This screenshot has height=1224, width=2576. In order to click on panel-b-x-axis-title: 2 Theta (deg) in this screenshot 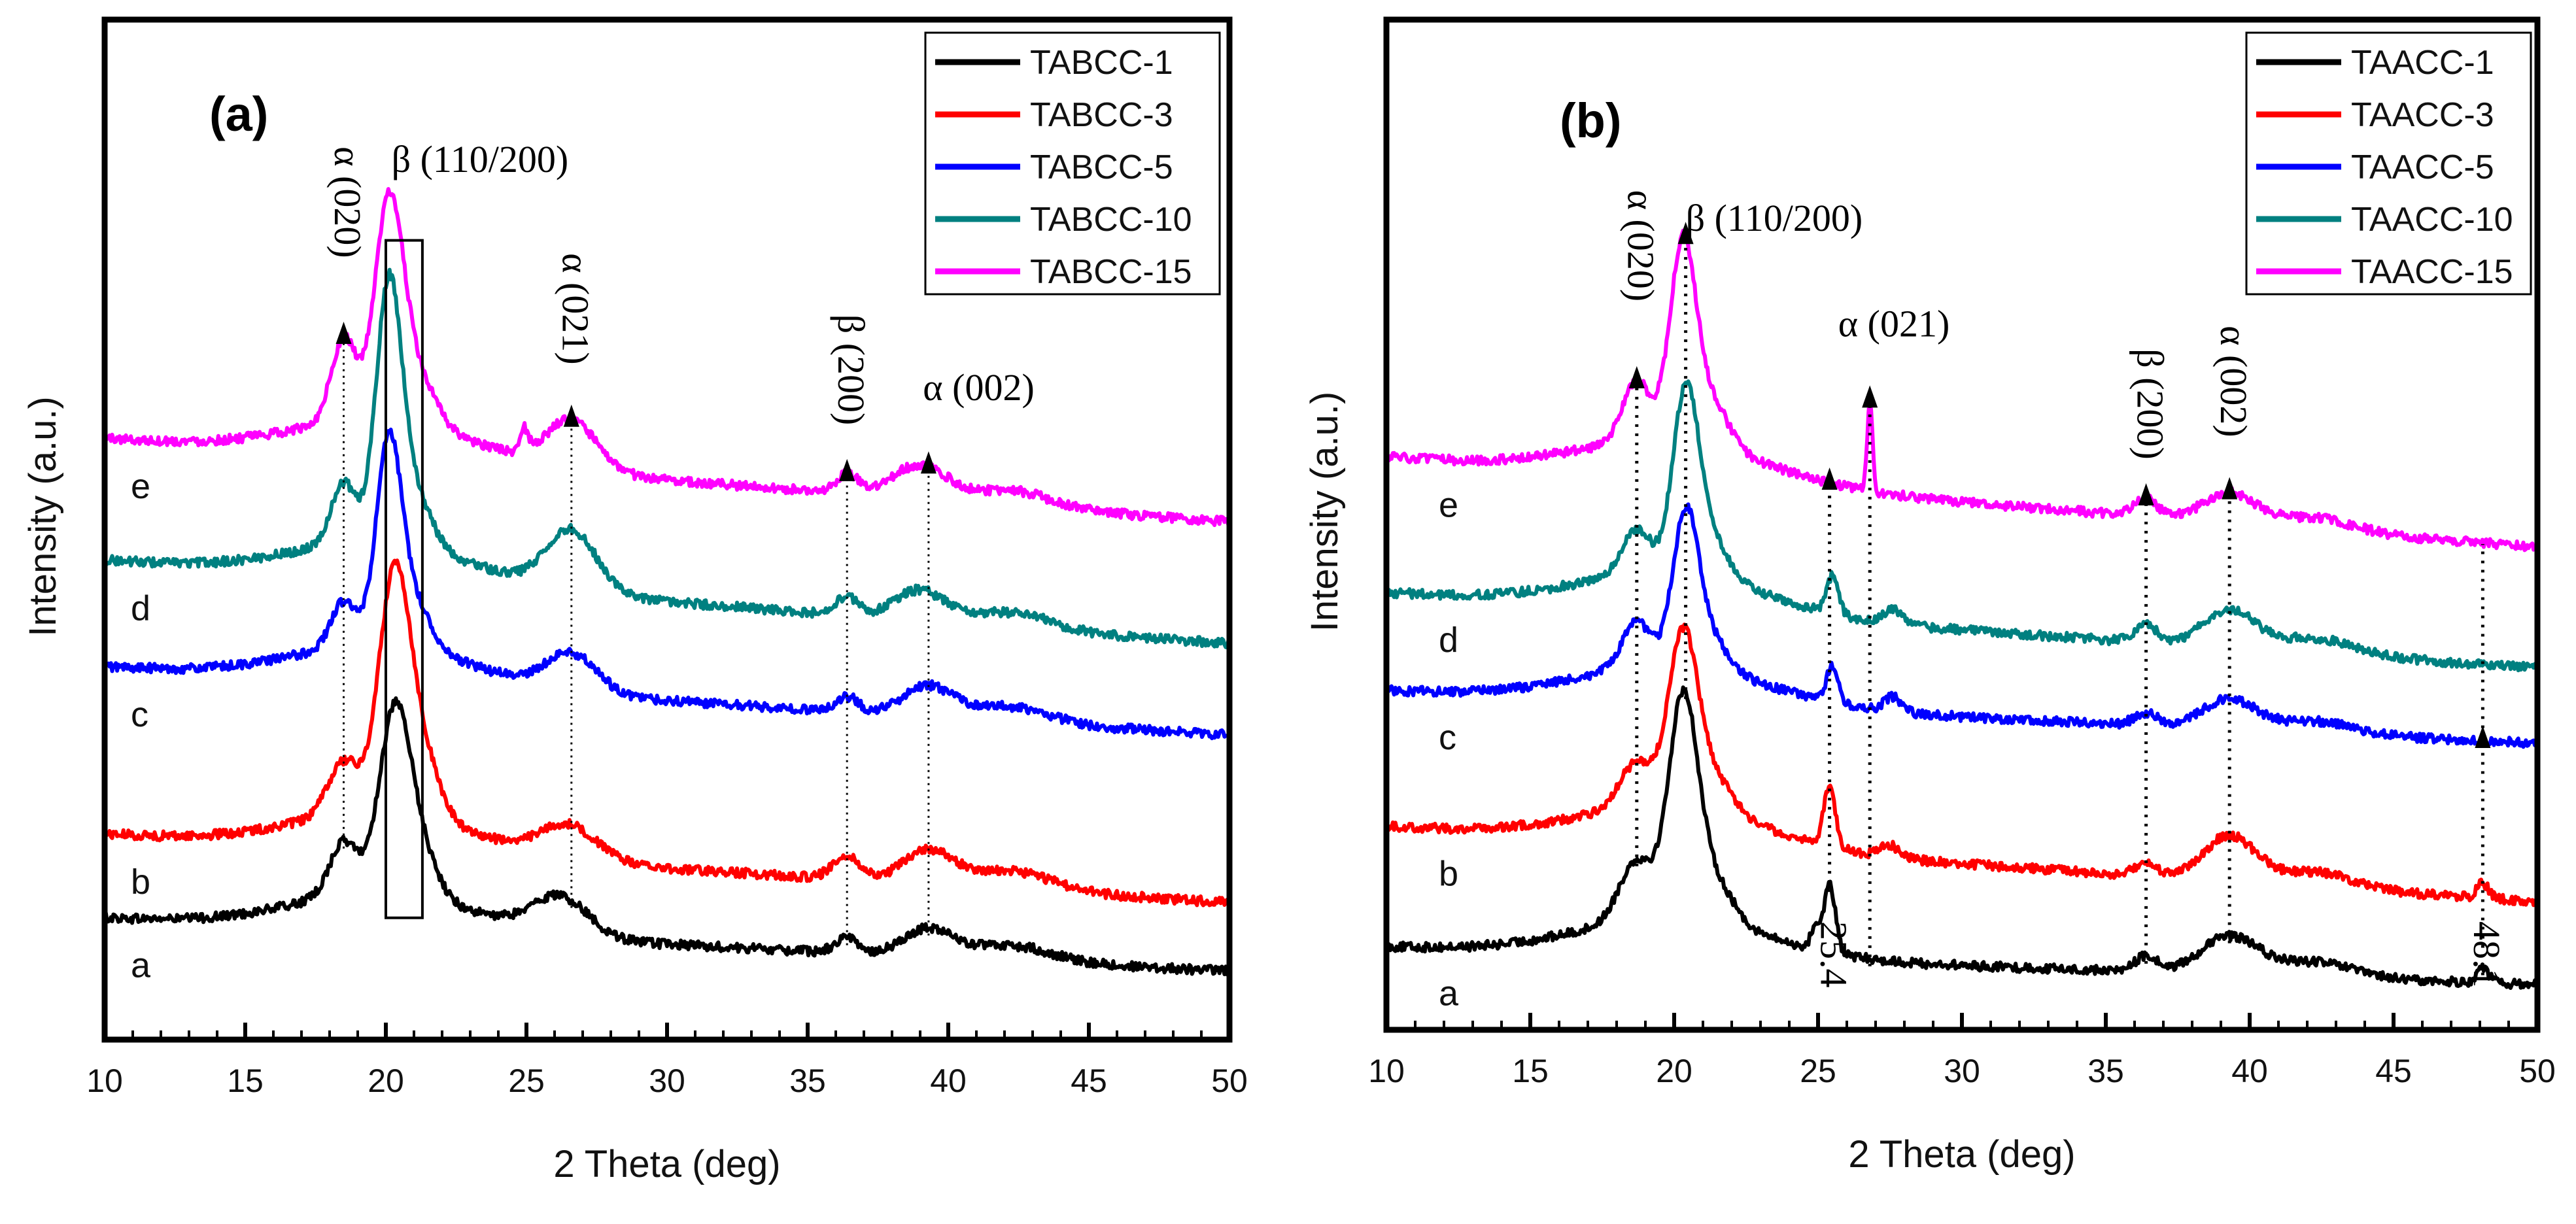, I will do `click(1962, 1154)`.